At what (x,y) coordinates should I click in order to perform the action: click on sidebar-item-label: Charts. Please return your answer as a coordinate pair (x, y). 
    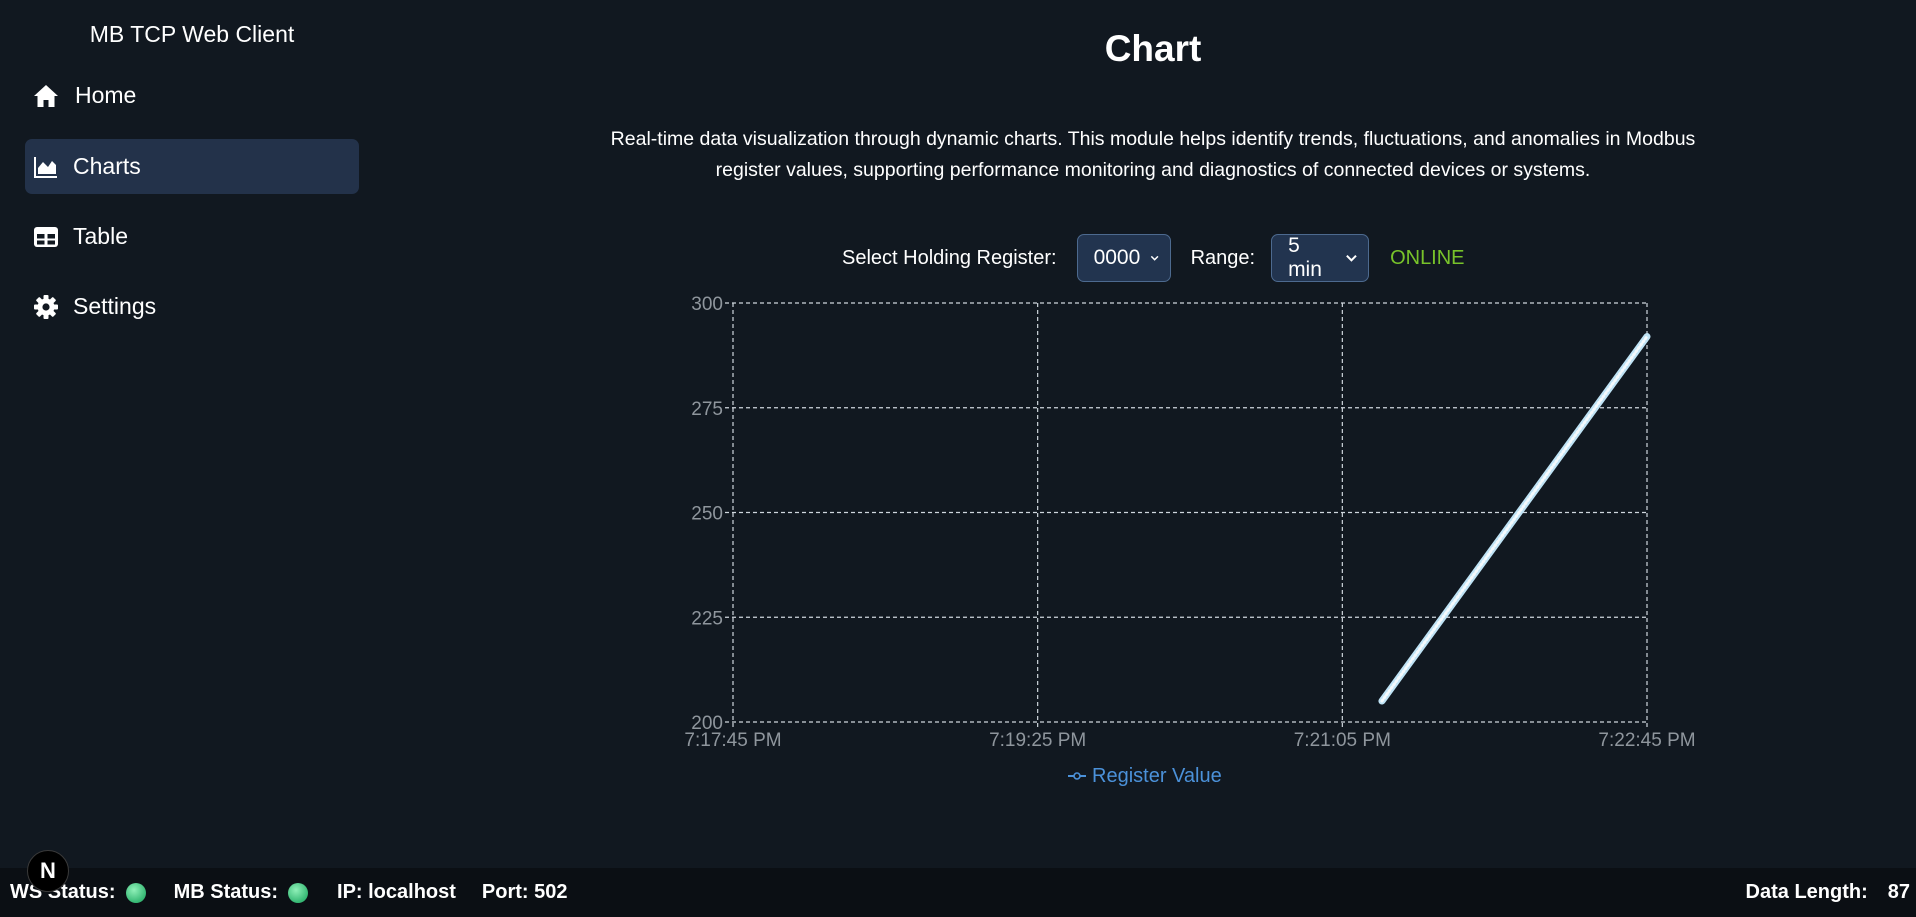
    Looking at the image, I should click on (107, 166).